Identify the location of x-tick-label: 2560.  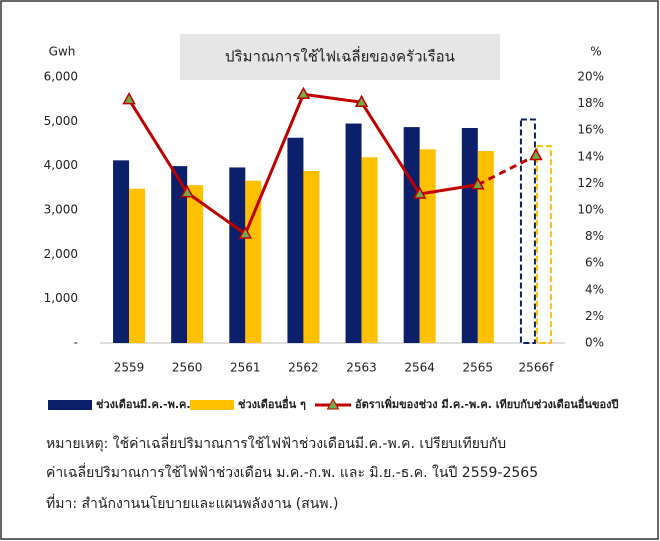
(187, 368).